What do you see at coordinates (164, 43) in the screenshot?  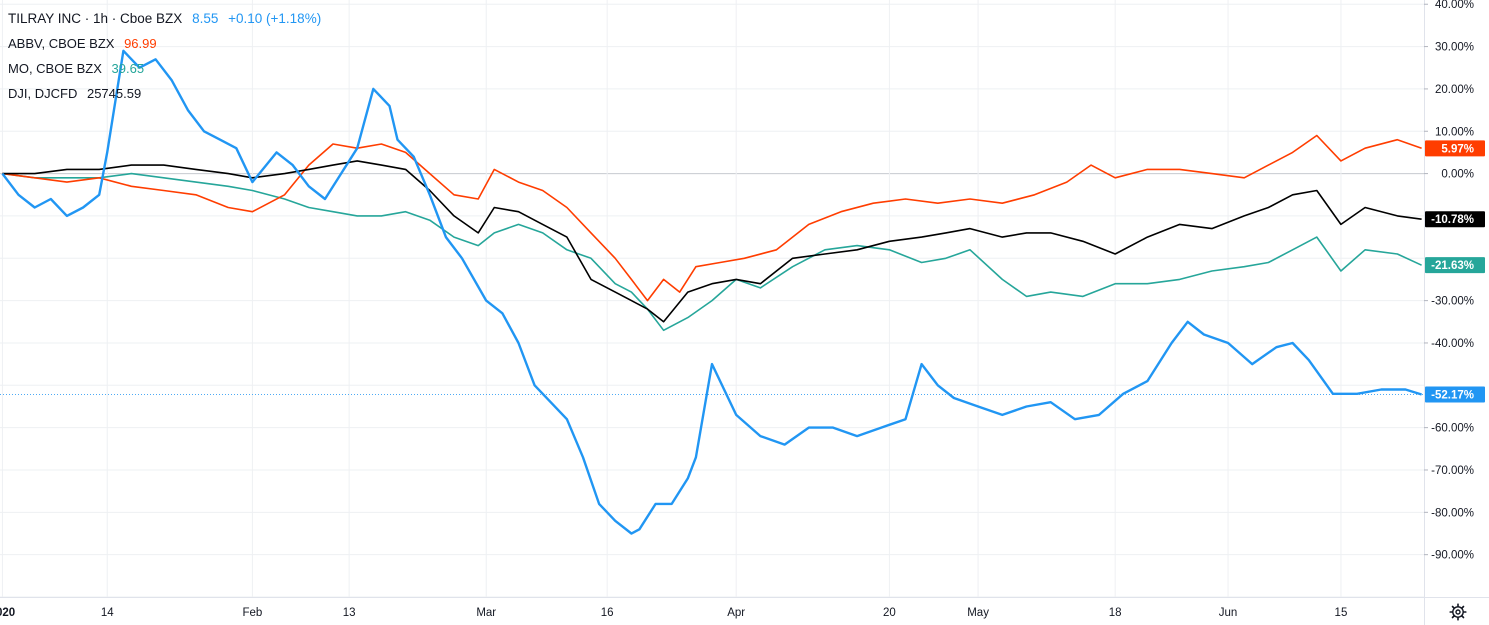 I see `legend-row-abbv: ABBV, CBOE BZX 96.99` at bounding box center [164, 43].